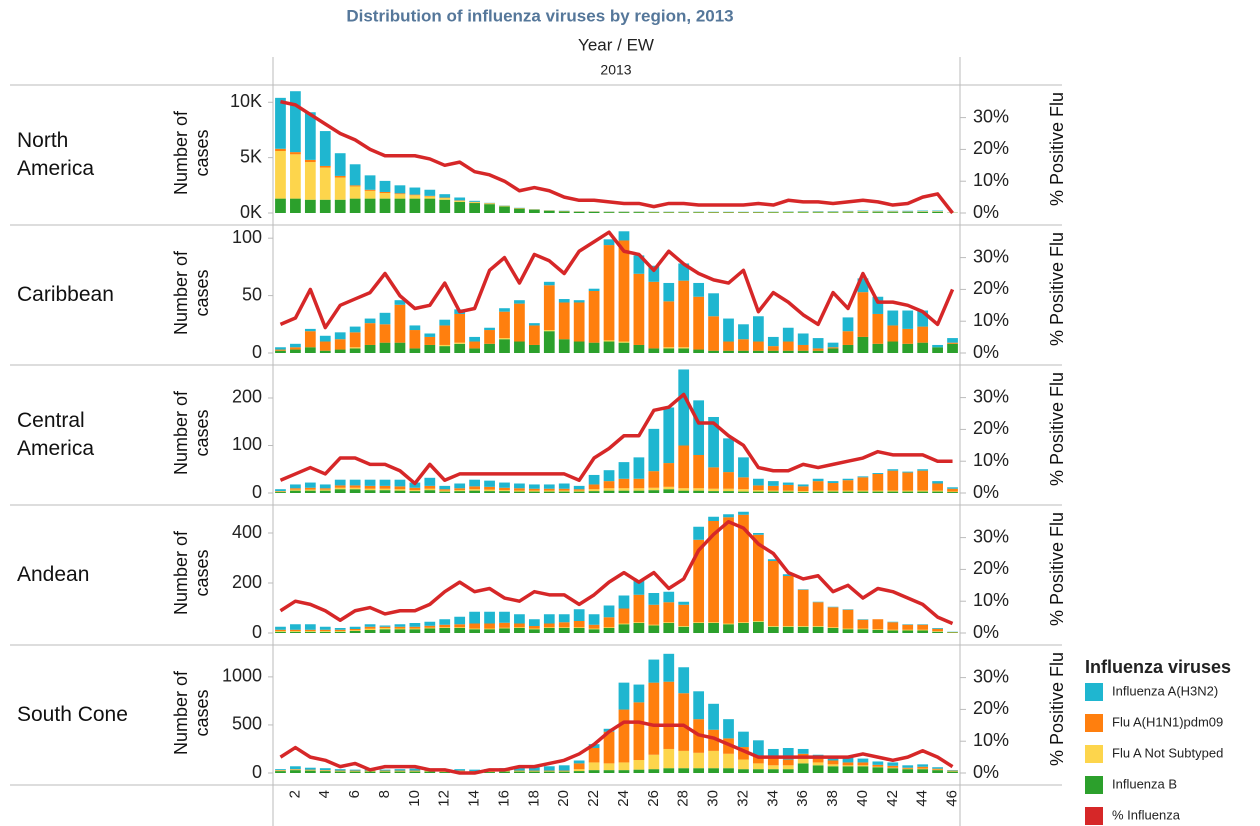 The height and width of the screenshot is (826, 1260). Describe the element at coordinates (616, 44) in the screenshot. I see `x-header: Year / EW` at that location.